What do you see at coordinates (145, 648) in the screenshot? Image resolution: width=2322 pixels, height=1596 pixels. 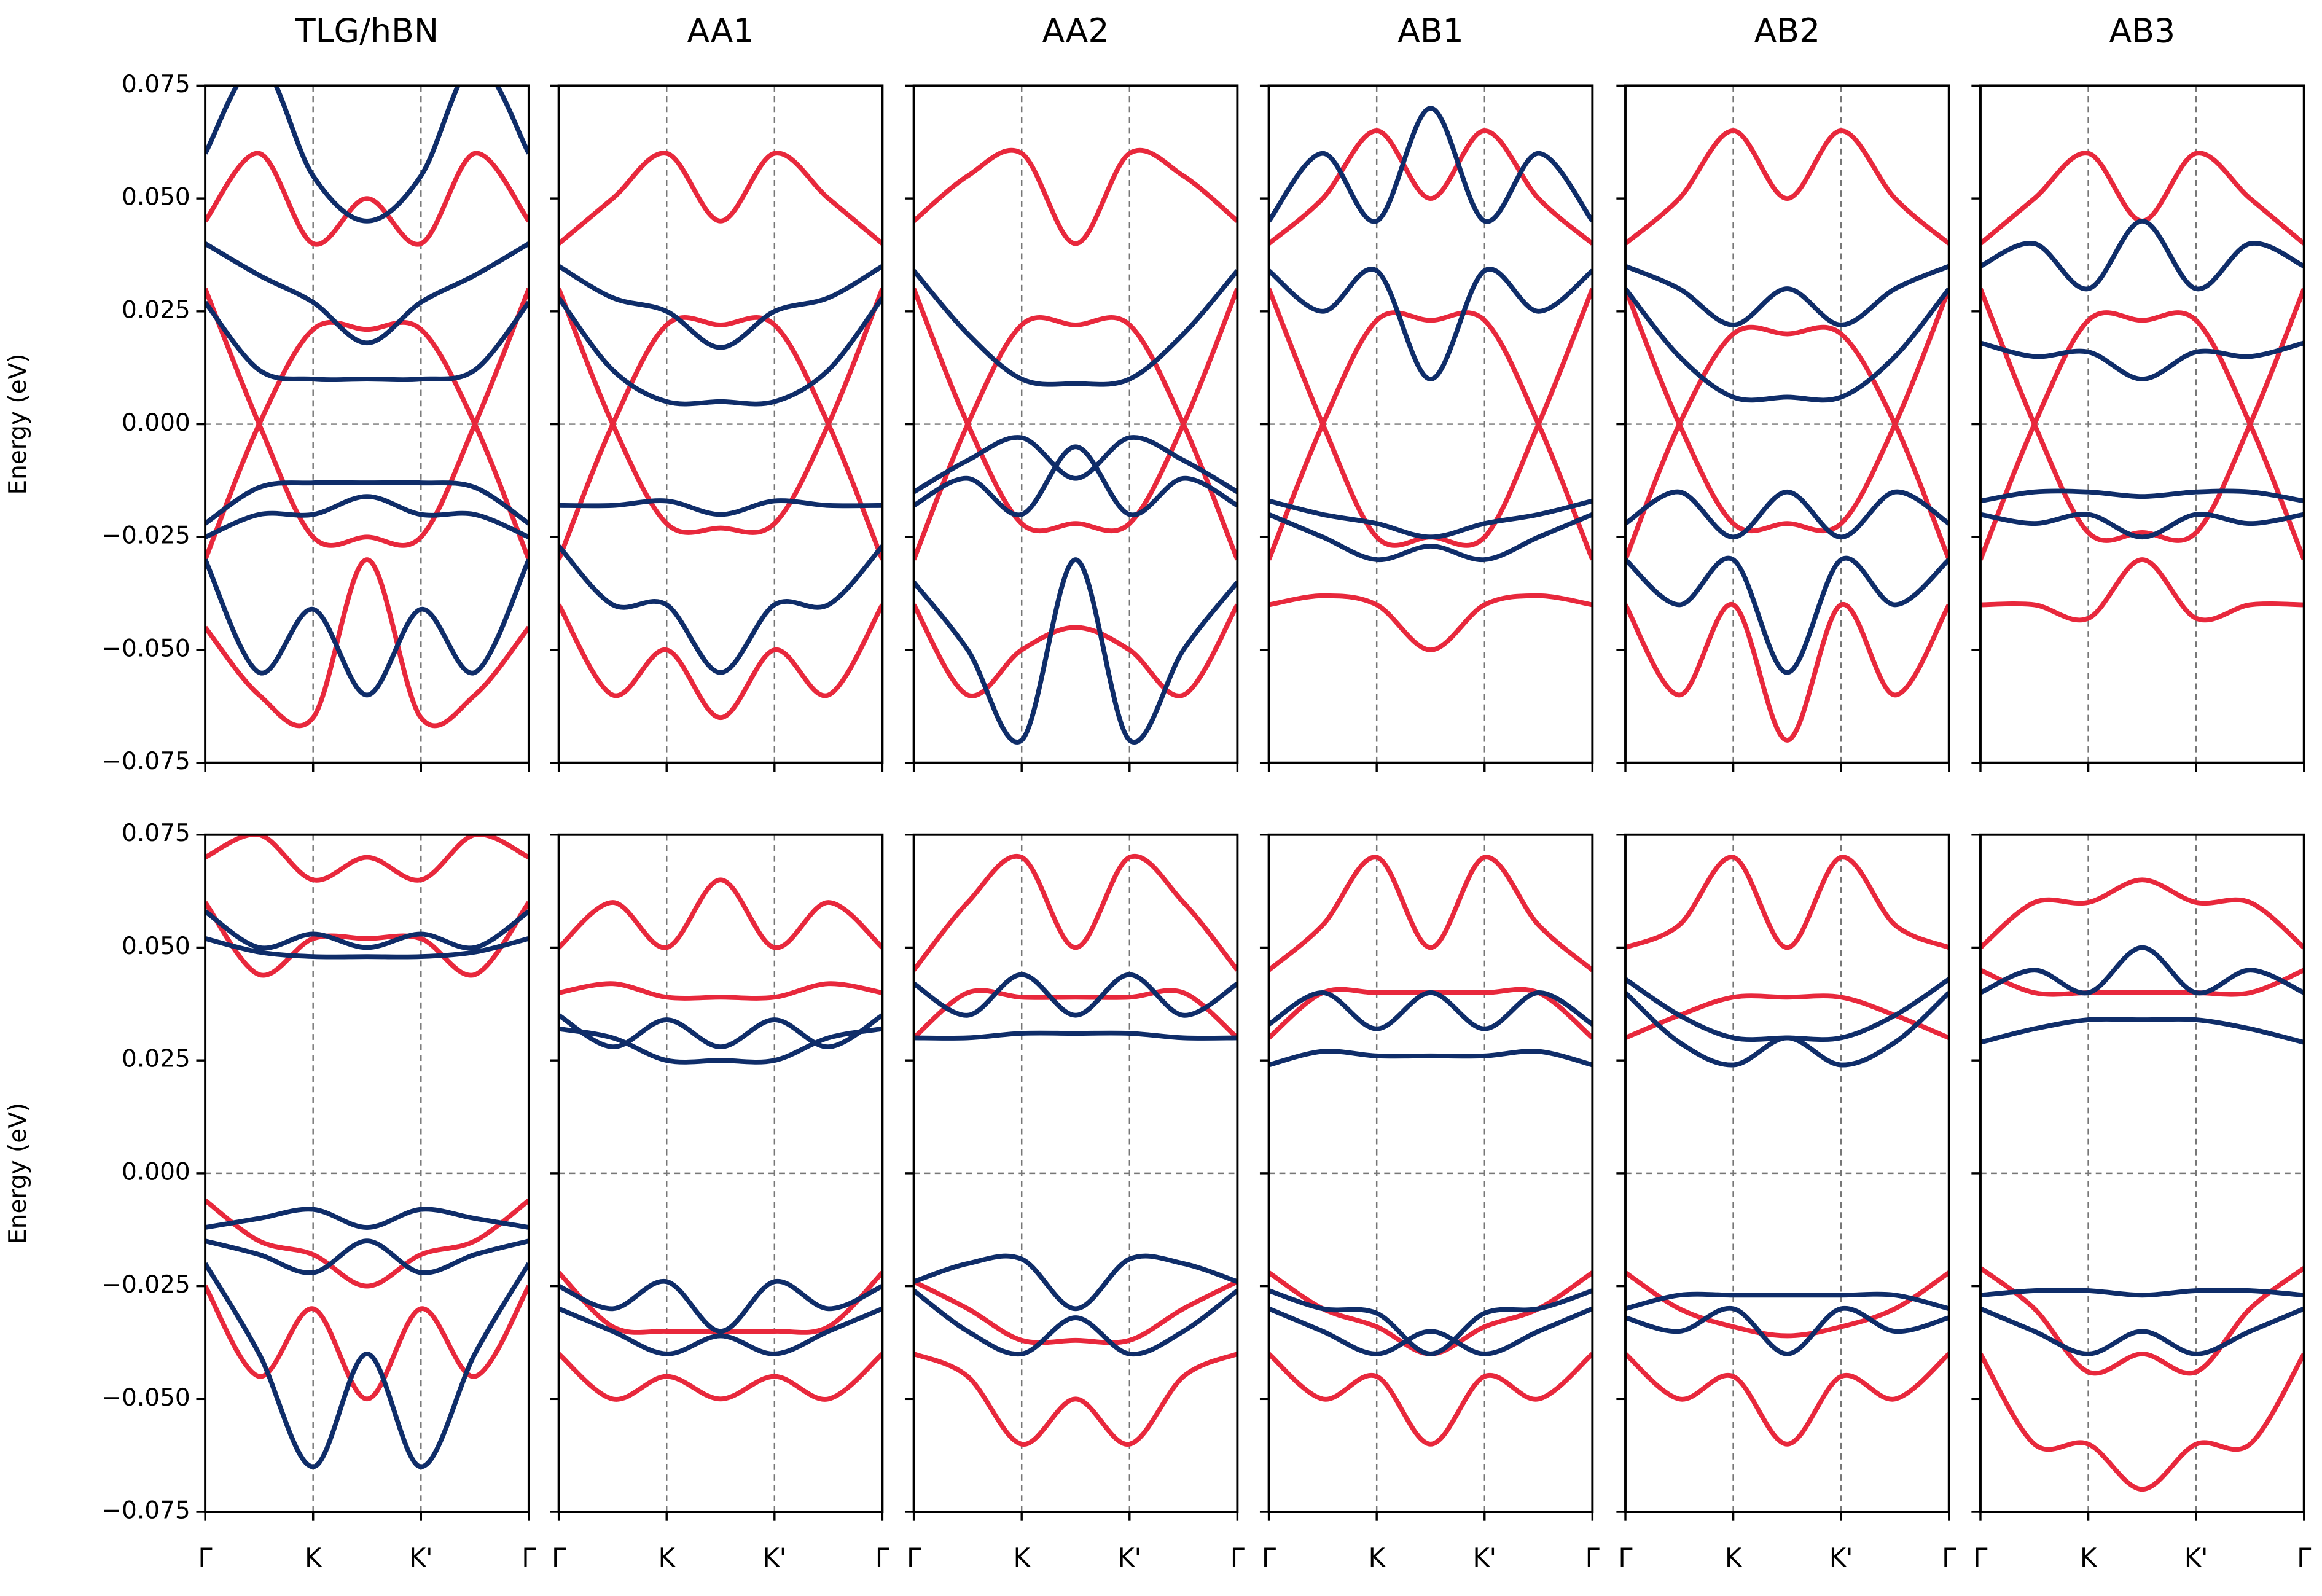 I see `y-tick-label: −0.050` at bounding box center [145, 648].